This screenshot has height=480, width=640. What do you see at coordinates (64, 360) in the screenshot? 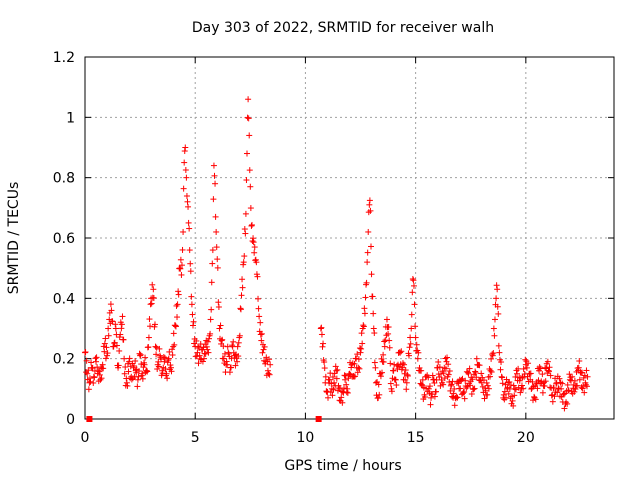
I see `y-tick-label: 0.2` at bounding box center [64, 360].